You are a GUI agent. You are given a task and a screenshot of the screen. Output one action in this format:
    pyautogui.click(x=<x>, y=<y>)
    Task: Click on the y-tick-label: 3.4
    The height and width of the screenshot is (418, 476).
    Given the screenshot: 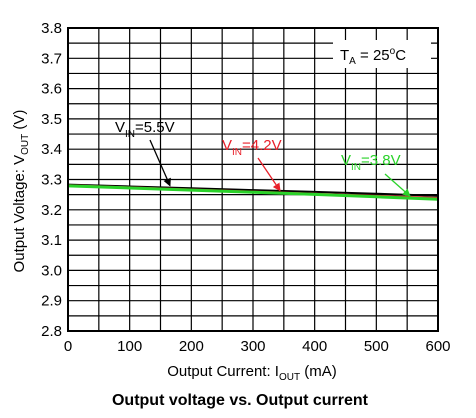 What is the action you would take?
    pyautogui.click(x=51, y=149)
    